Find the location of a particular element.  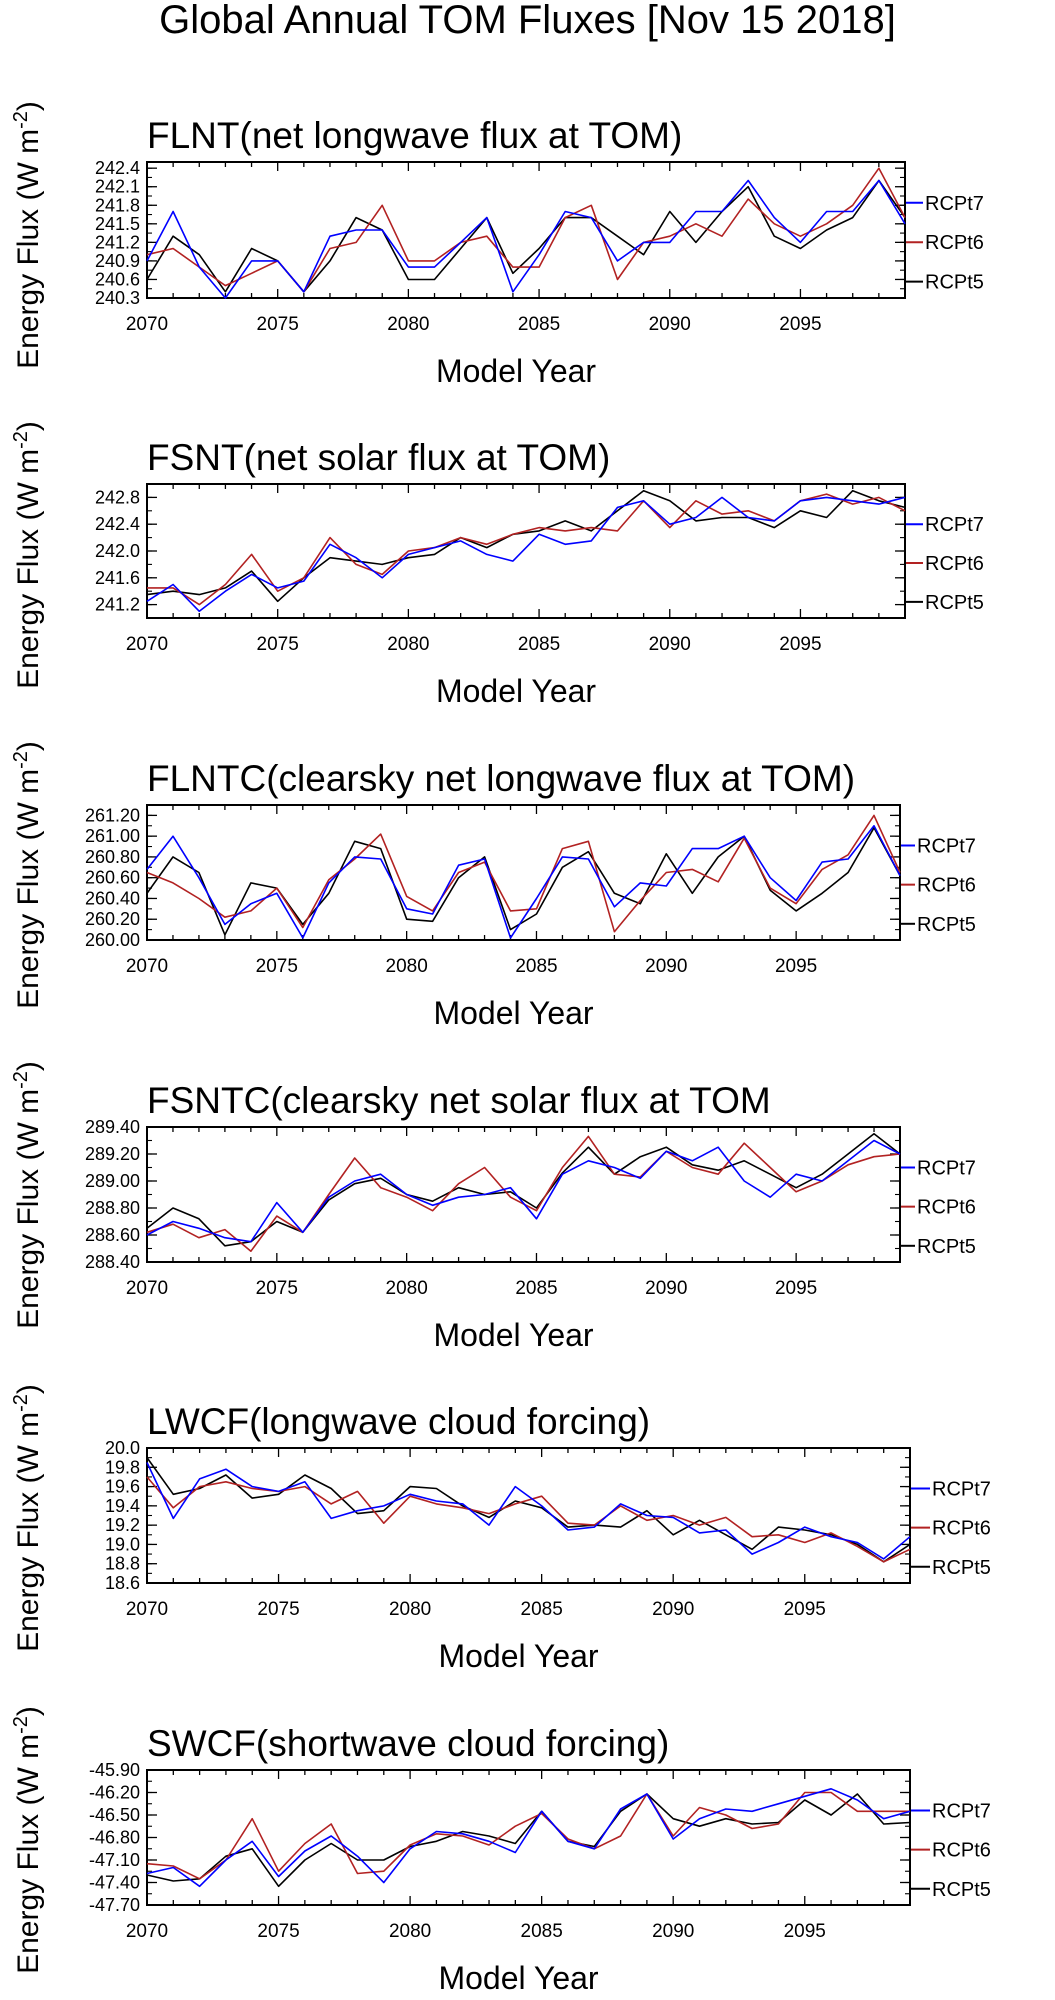

y-tick-label: 288.60 is located at coordinates (112, 1235).